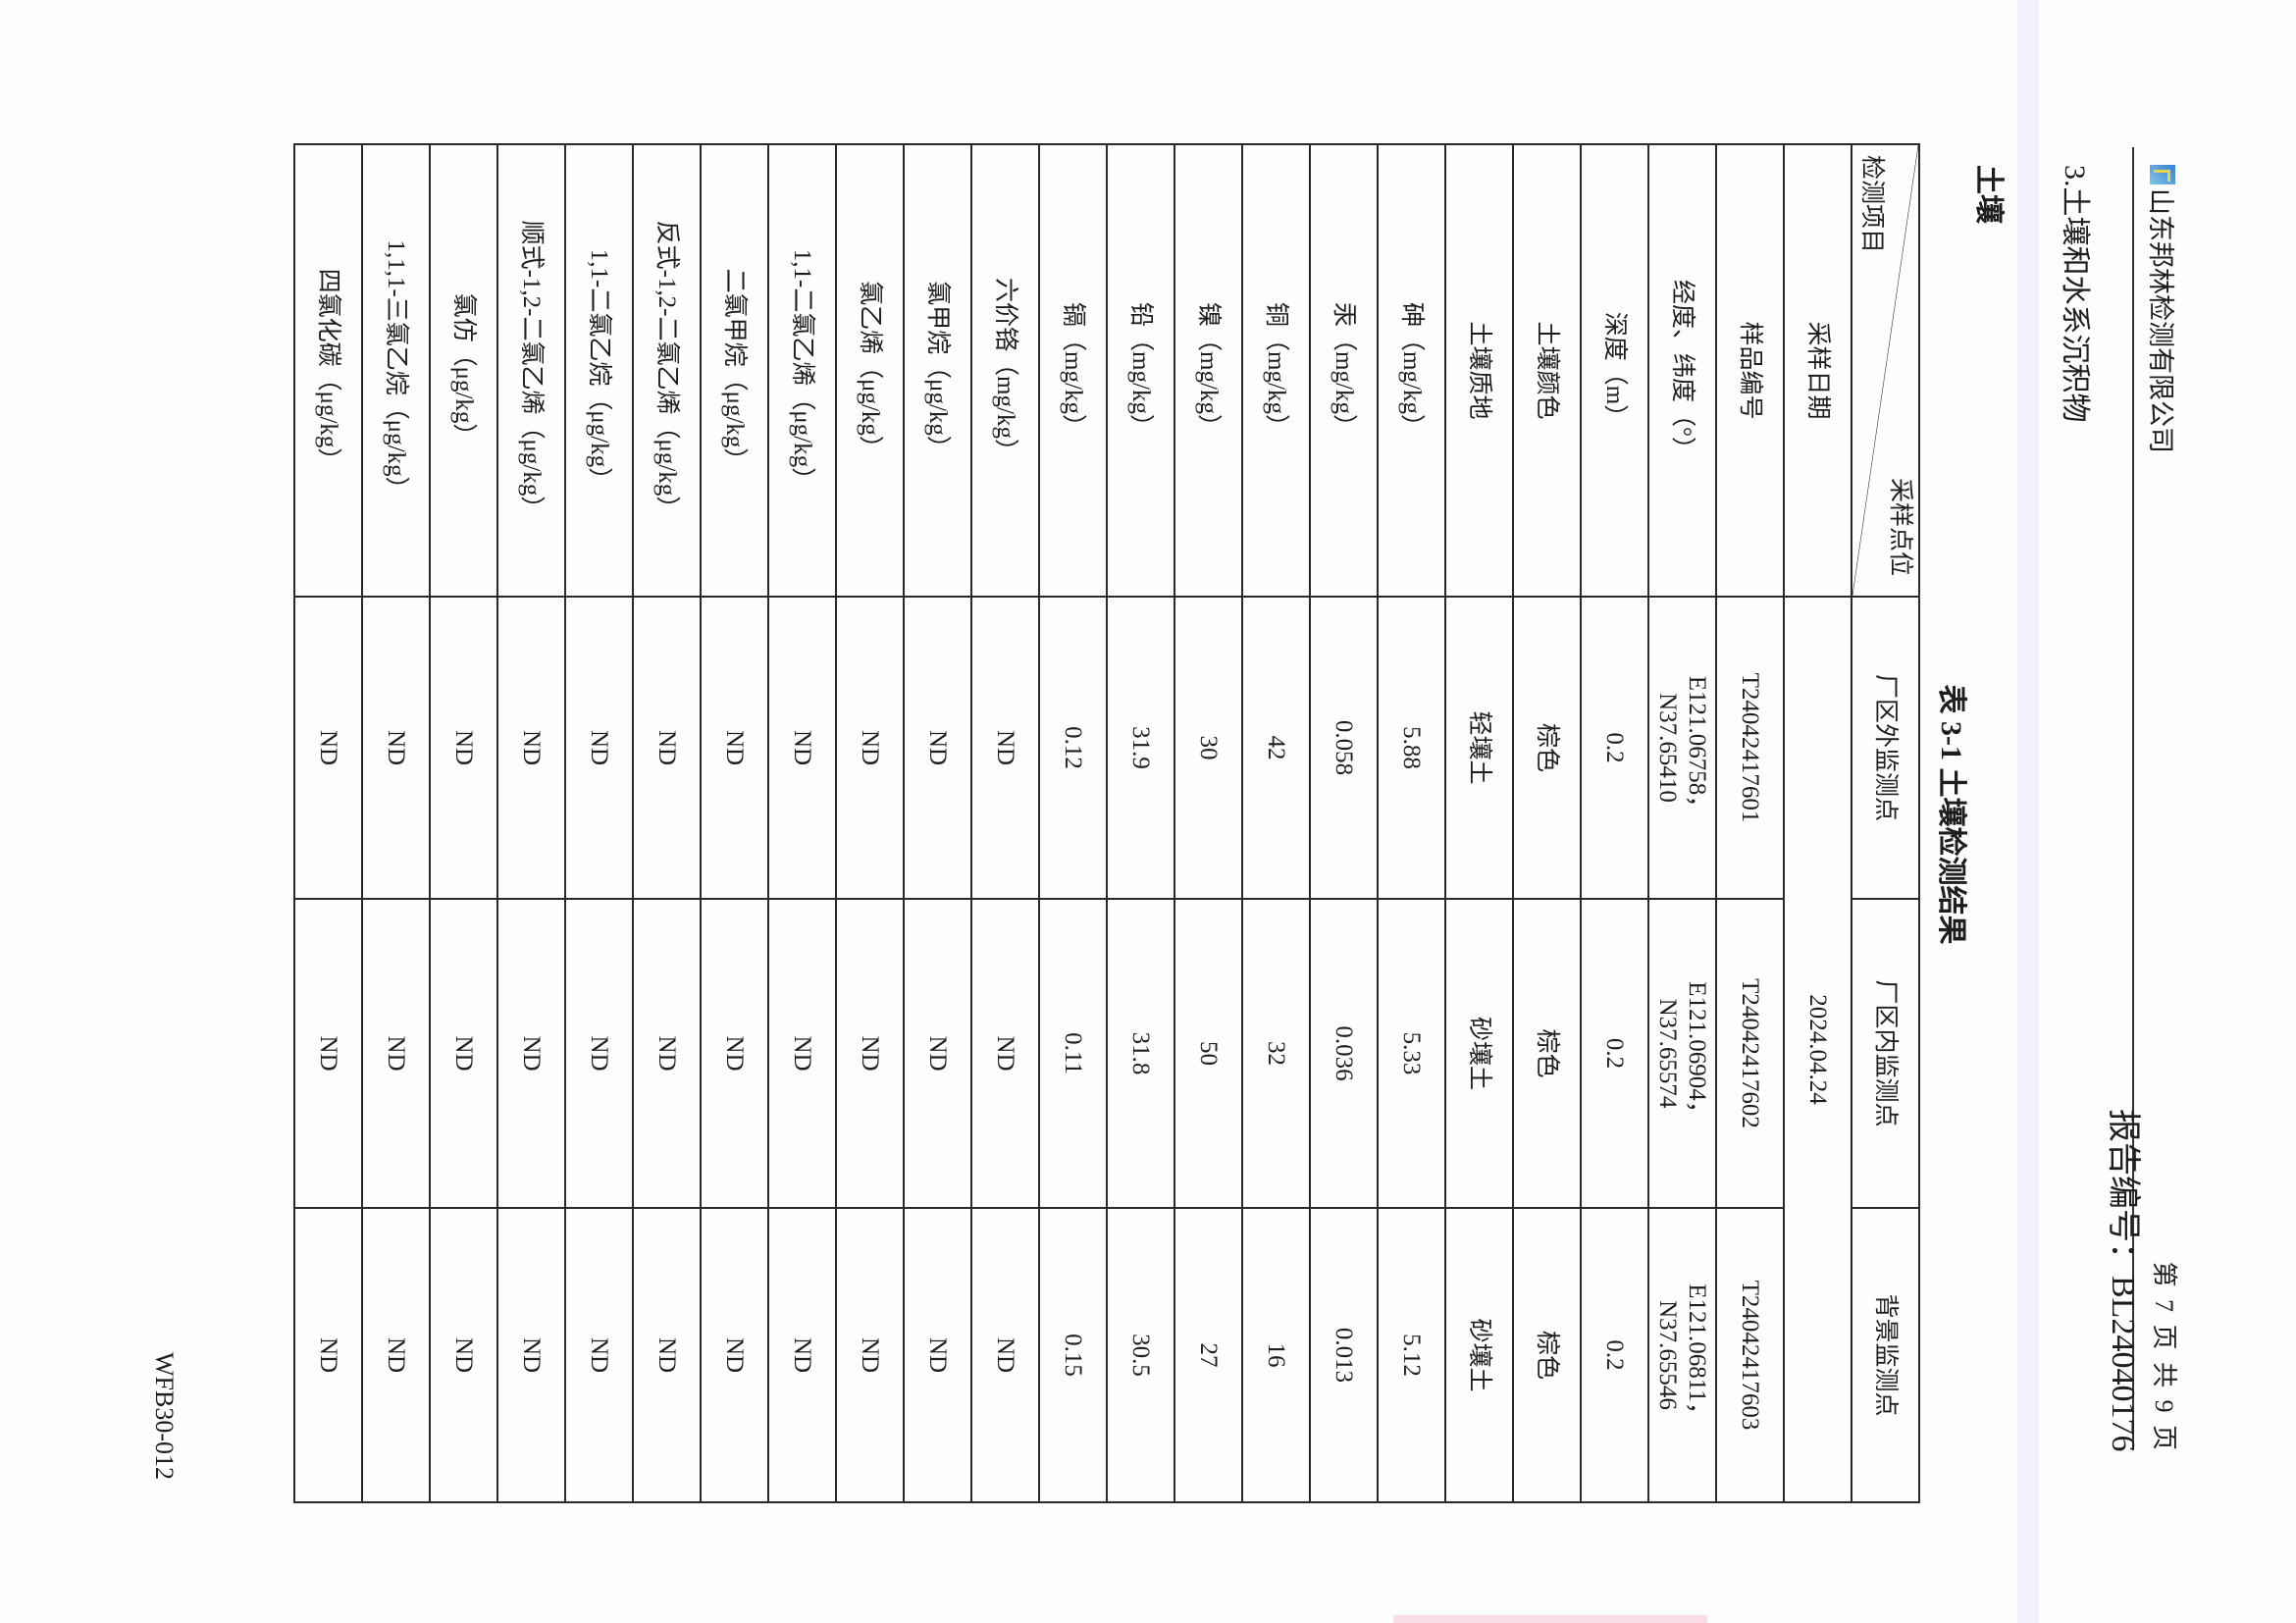  I want to click on row-label: 顺式-1,2-二氯乙烯（μg/kg）, so click(531, 370).